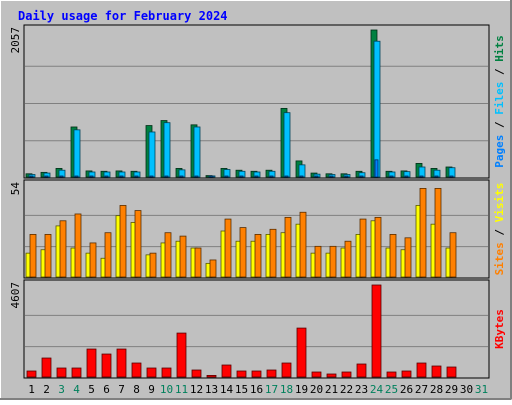  I want to click on x-tick-label-day-1: 1, so click(31, 389).